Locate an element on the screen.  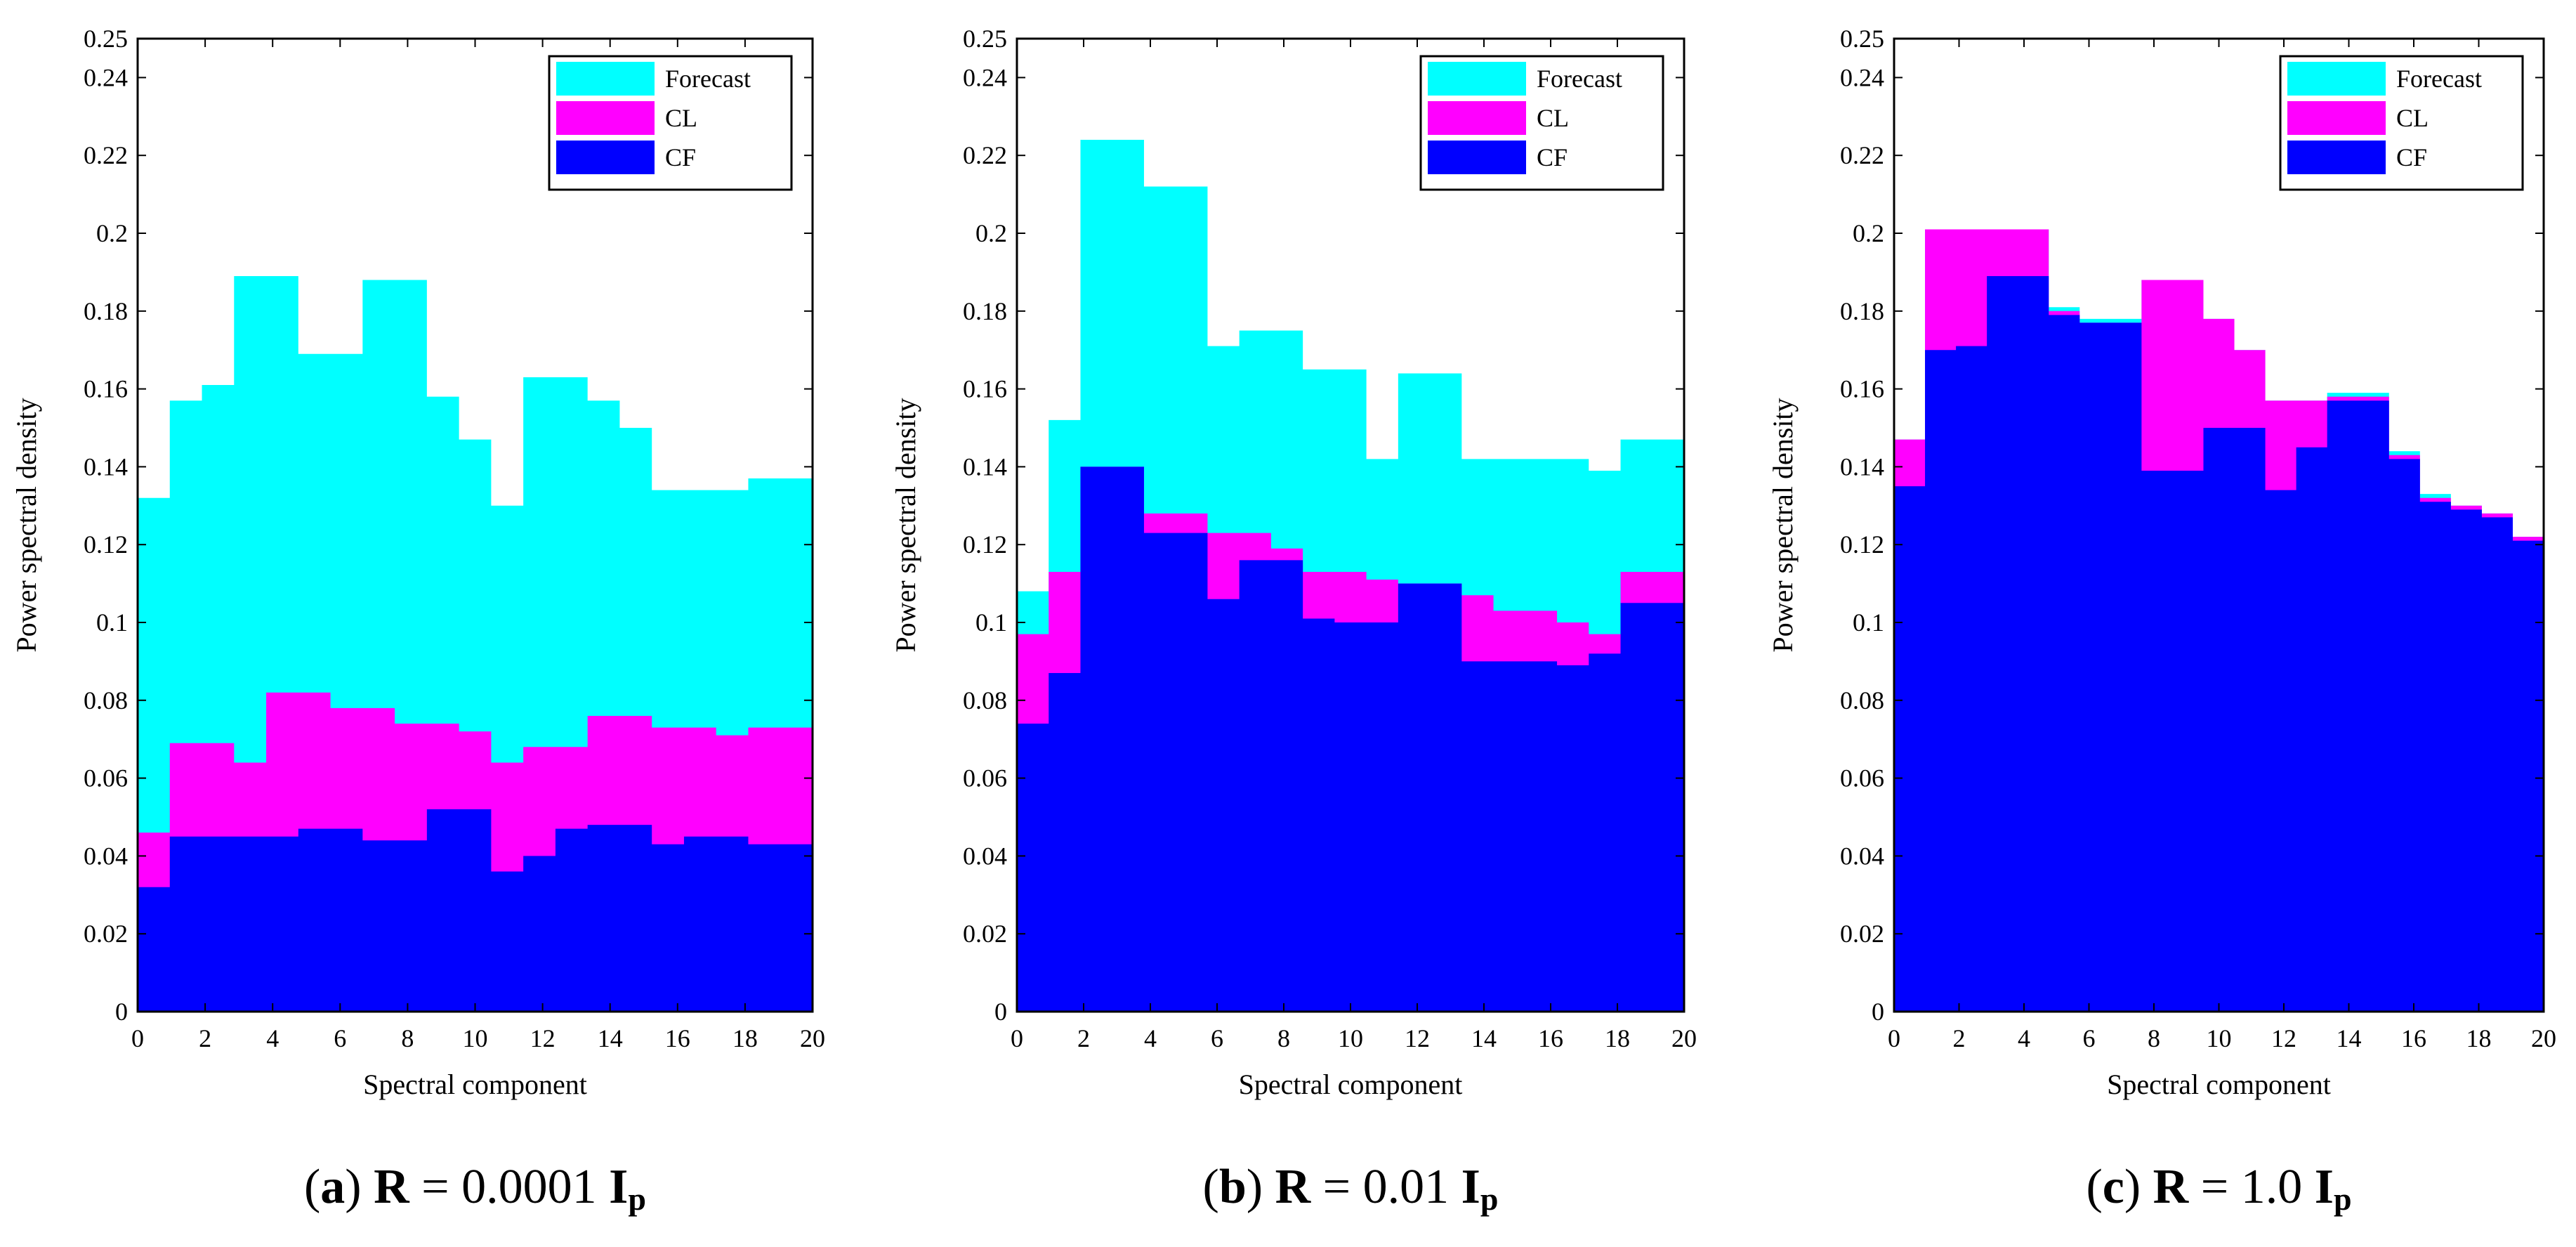
legend-swatch-cf is located at coordinates (2336, 157).